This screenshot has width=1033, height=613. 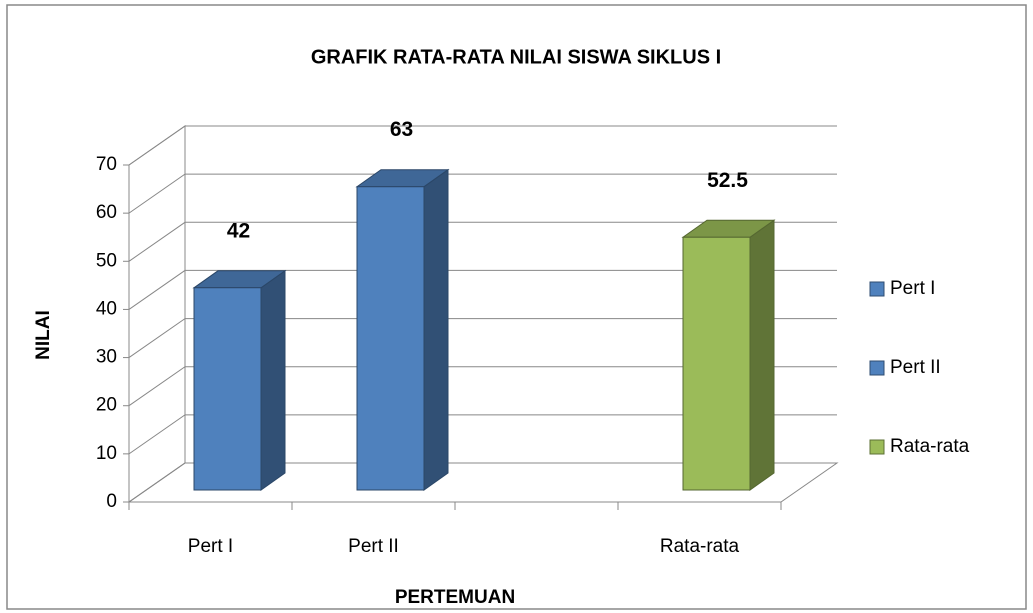 I want to click on legend-label: Pert I, so click(x=912, y=288).